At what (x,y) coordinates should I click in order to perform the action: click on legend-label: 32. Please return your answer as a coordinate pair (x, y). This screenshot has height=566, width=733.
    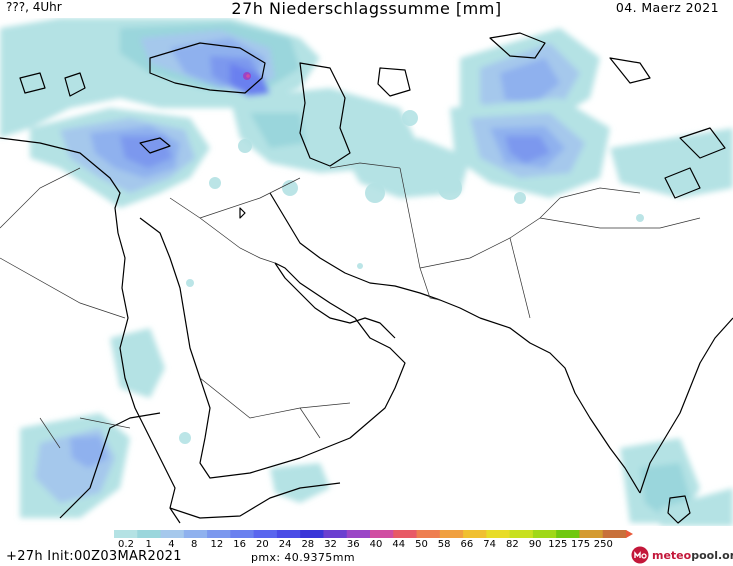
    Looking at the image, I should click on (330, 544).